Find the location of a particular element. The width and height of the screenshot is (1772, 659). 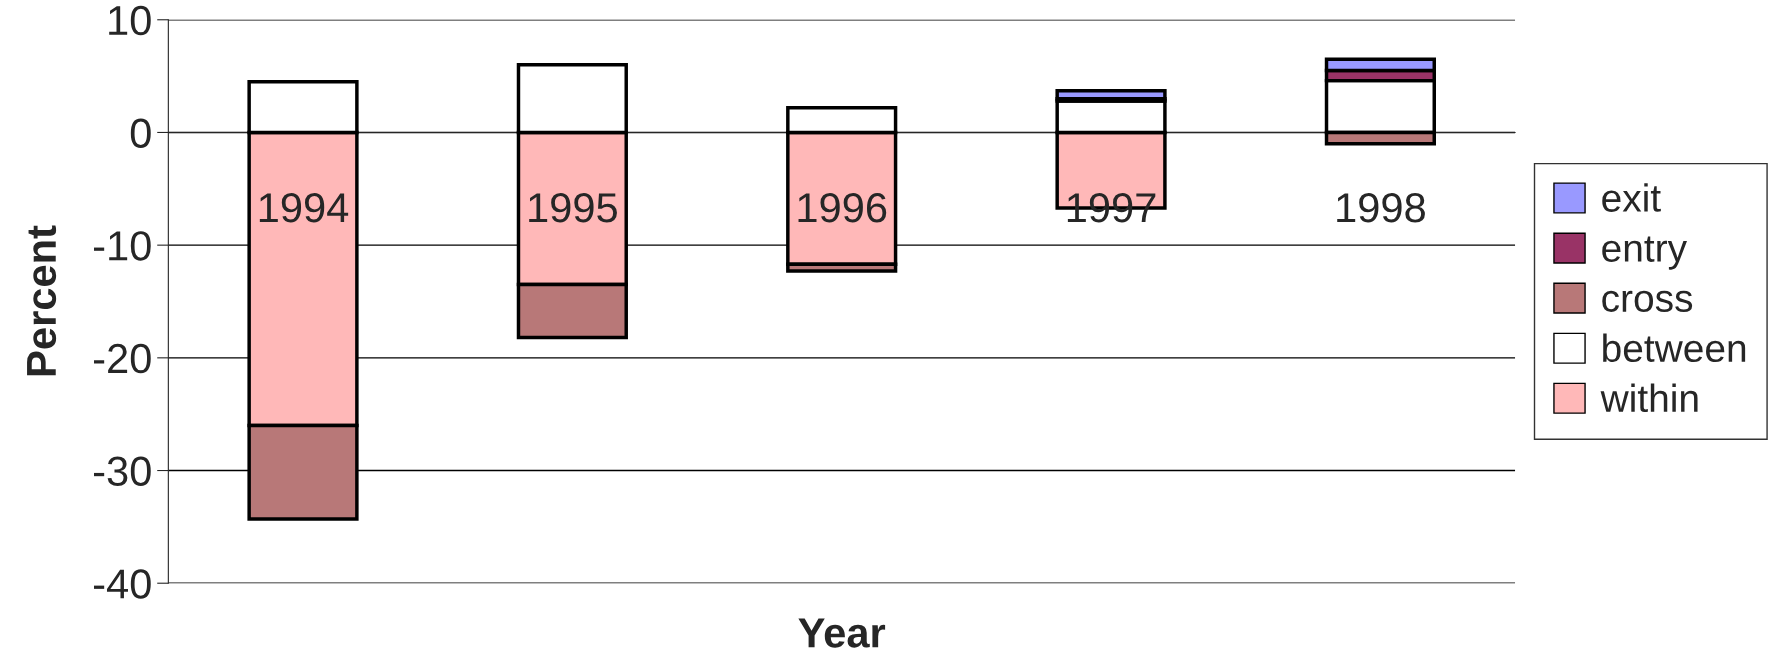

x-tick-label: 1998 is located at coordinates (1381, 208).